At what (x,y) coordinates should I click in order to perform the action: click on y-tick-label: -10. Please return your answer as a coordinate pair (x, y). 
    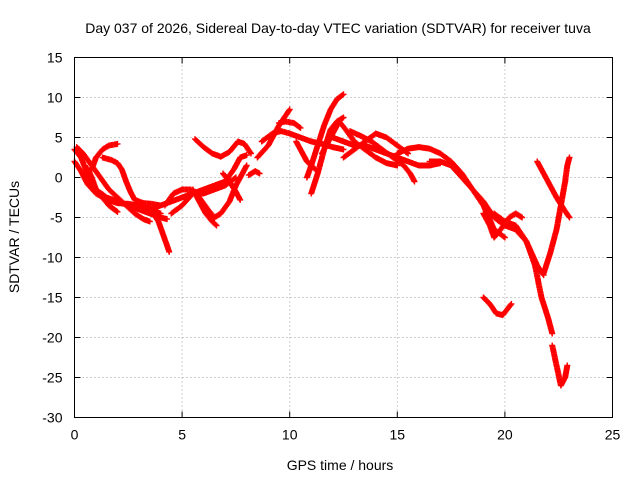
    Looking at the image, I should click on (52, 258).